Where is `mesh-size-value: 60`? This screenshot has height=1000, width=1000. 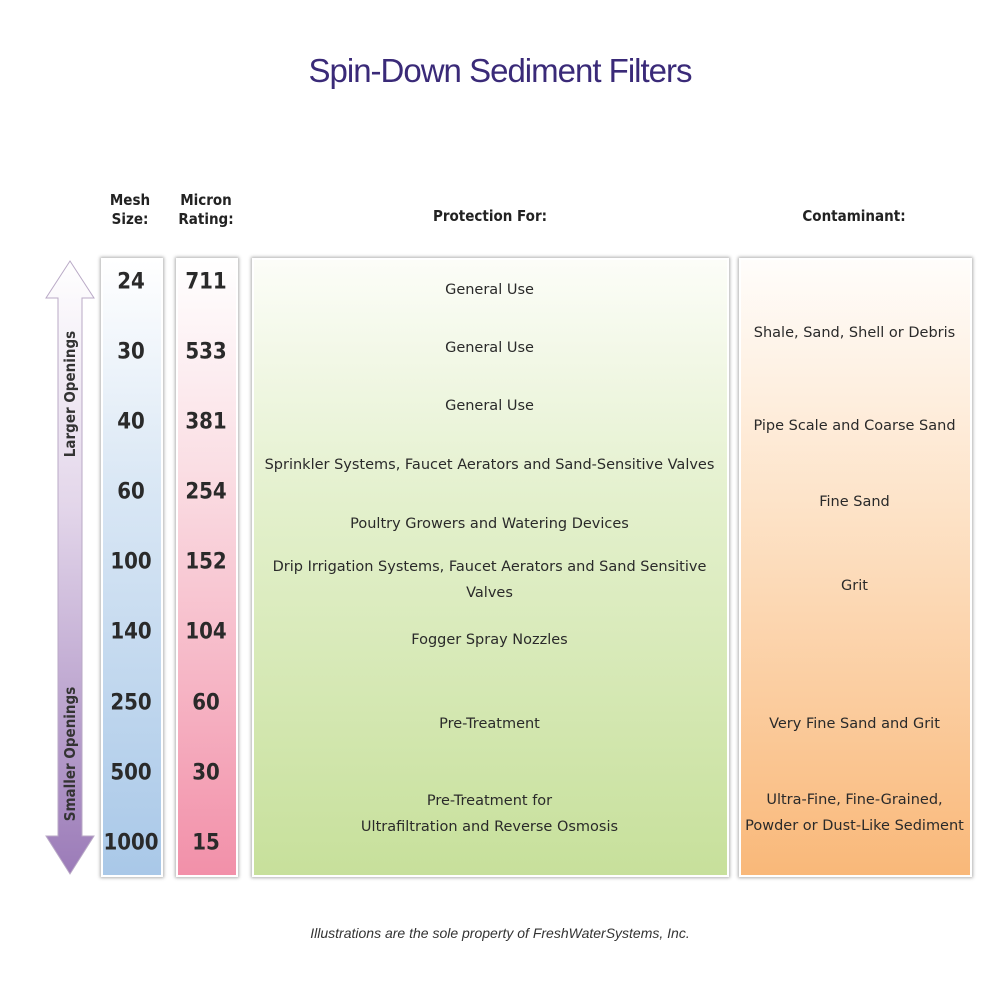 mesh-size-value: 60 is located at coordinates (131, 492).